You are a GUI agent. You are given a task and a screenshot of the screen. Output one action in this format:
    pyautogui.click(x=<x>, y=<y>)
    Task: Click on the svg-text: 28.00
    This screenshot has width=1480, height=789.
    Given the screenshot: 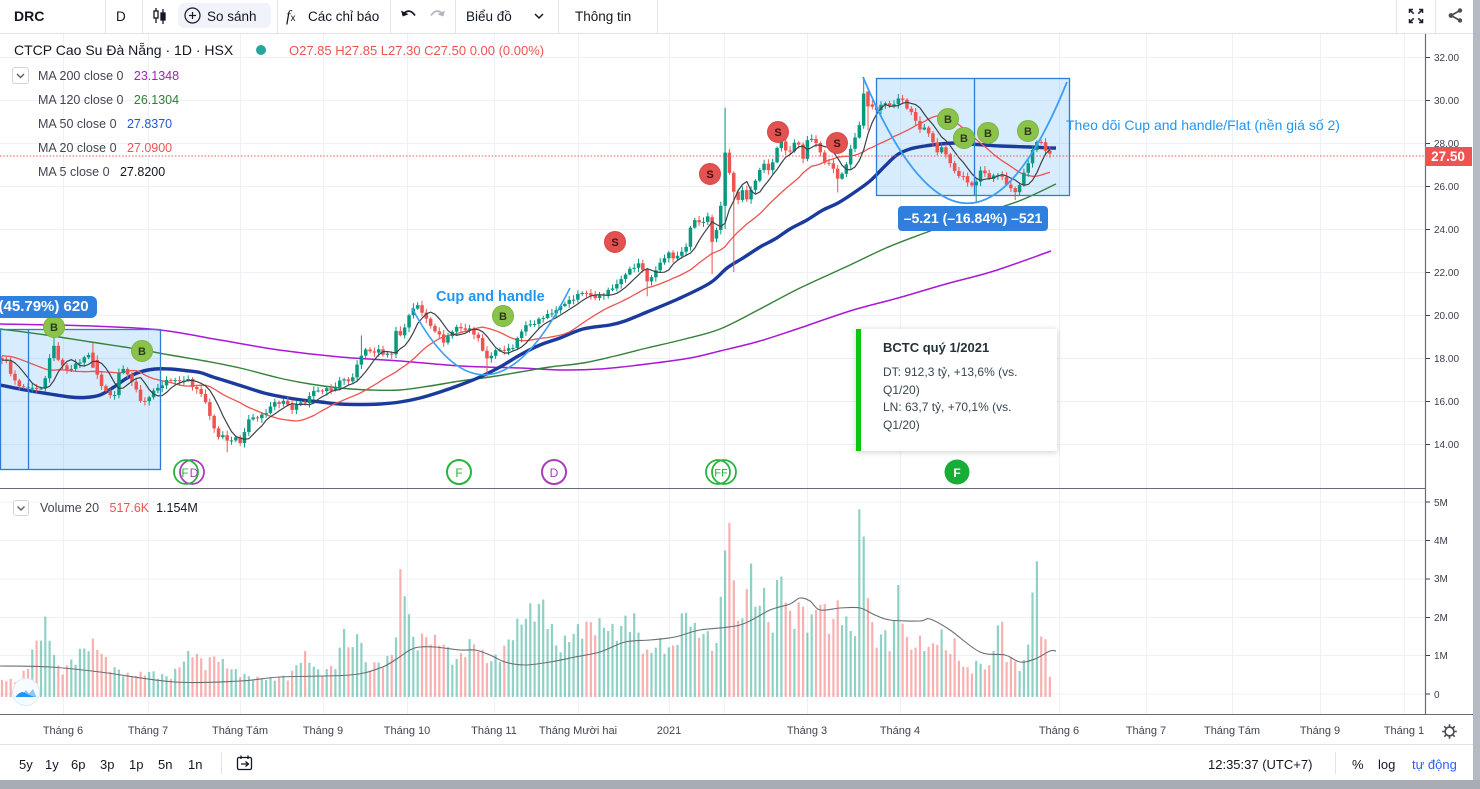 What is the action you would take?
    pyautogui.click(x=1446, y=144)
    